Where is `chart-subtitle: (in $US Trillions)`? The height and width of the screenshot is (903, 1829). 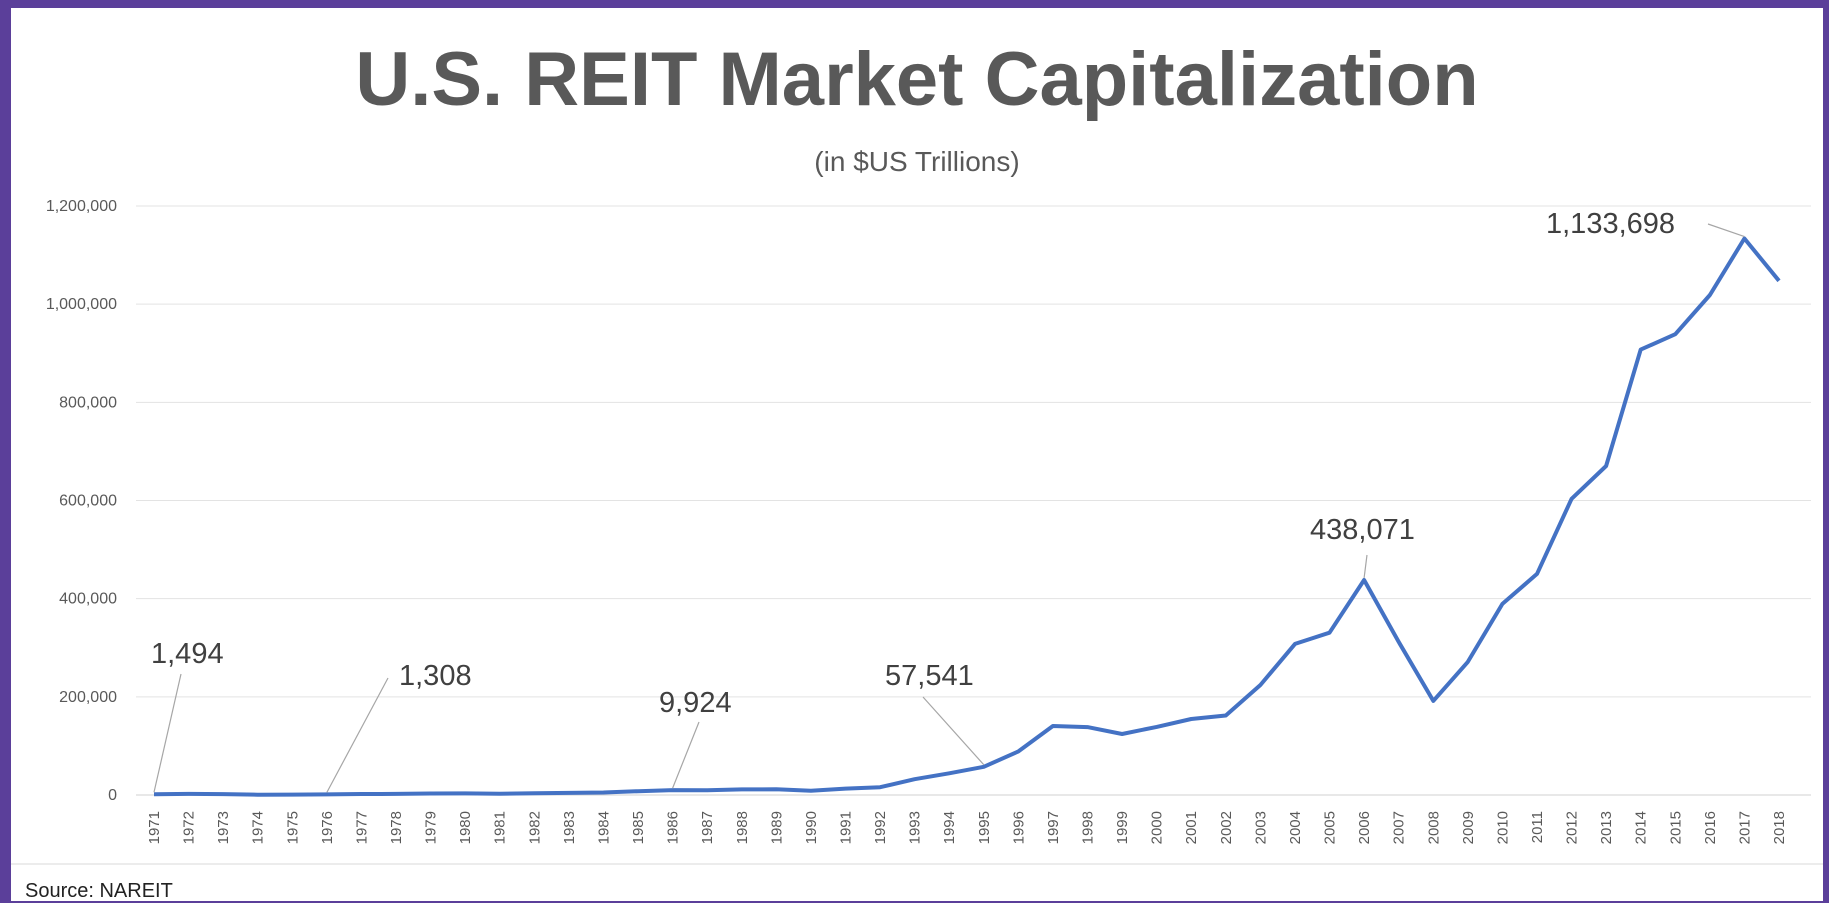
chart-subtitle: (in $US Trillions) is located at coordinates (917, 161).